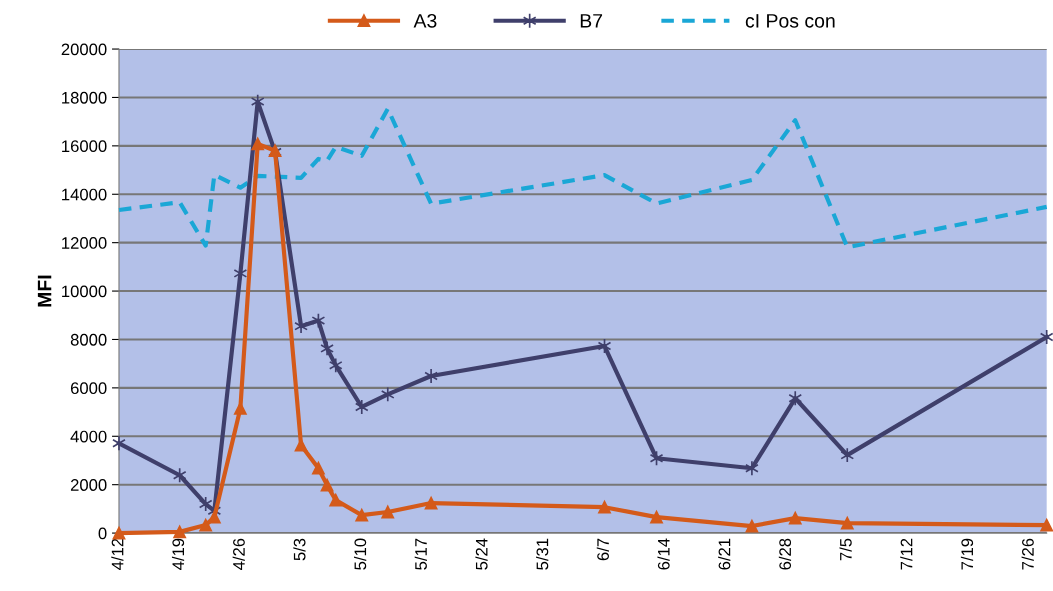 The image size is (1053, 591). Describe the element at coordinates (906, 554) in the screenshot. I see `x-tick-label: 7/12` at that location.